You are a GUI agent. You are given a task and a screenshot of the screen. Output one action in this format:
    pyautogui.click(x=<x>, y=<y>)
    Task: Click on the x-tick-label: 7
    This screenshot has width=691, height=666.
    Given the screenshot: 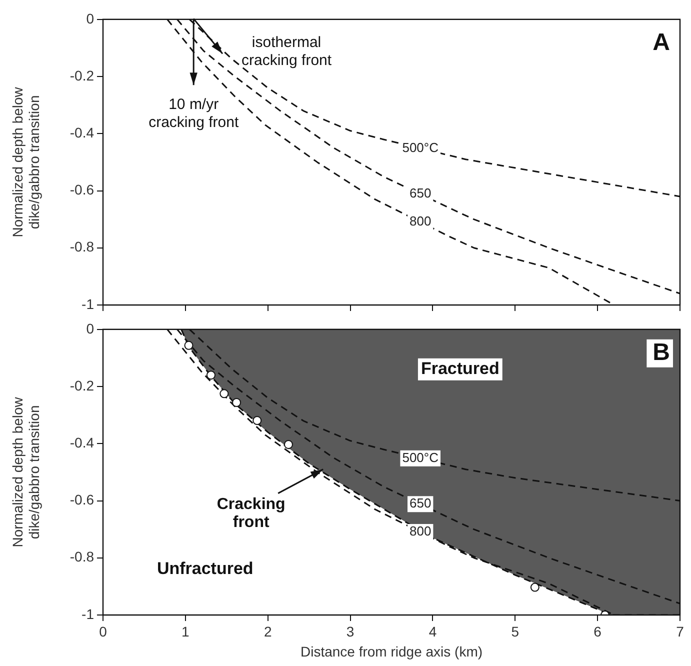 What is the action you would take?
    pyautogui.click(x=680, y=631)
    